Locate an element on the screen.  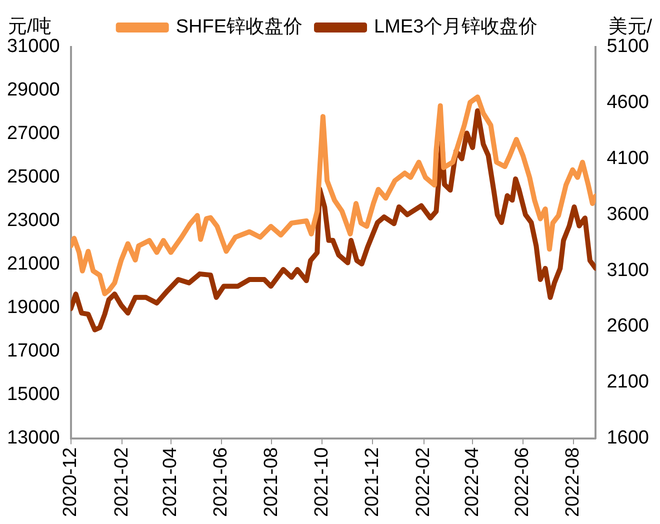
y-tick-label: 21000 is located at coordinates (33, 264).